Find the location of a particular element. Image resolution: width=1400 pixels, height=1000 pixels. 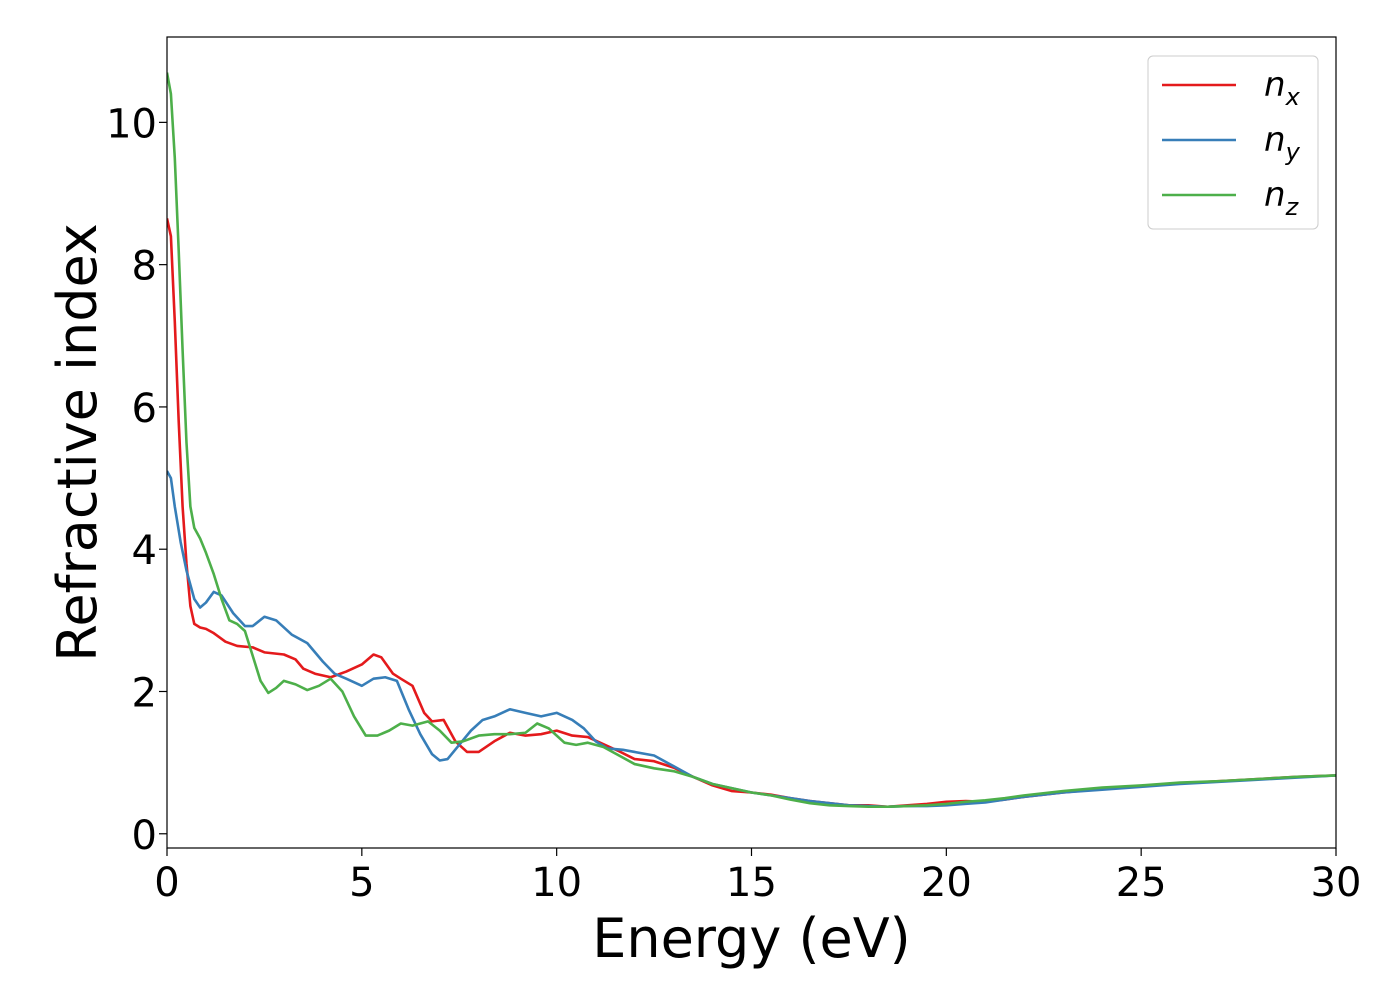

x-tick-label: 15 is located at coordinates (751, 883).